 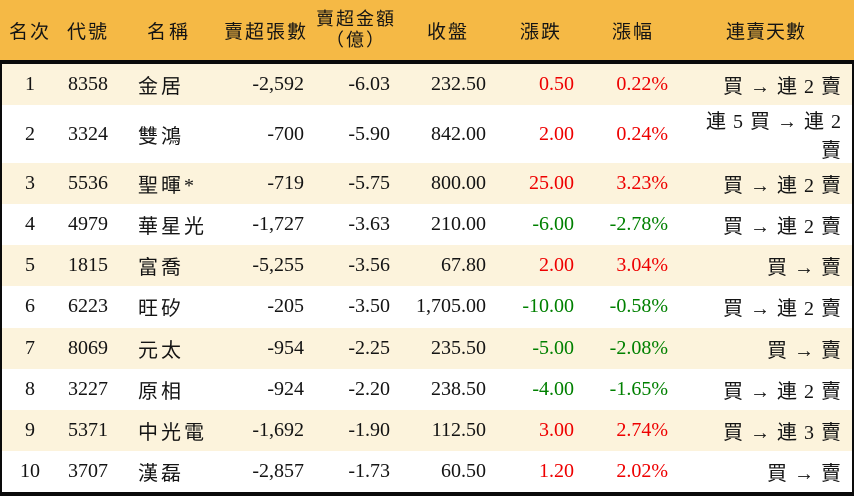 What do you see at coordinates (30, 84) in the screenshot?
I see `rank-cell: 1` at bounding box center [30, 84].